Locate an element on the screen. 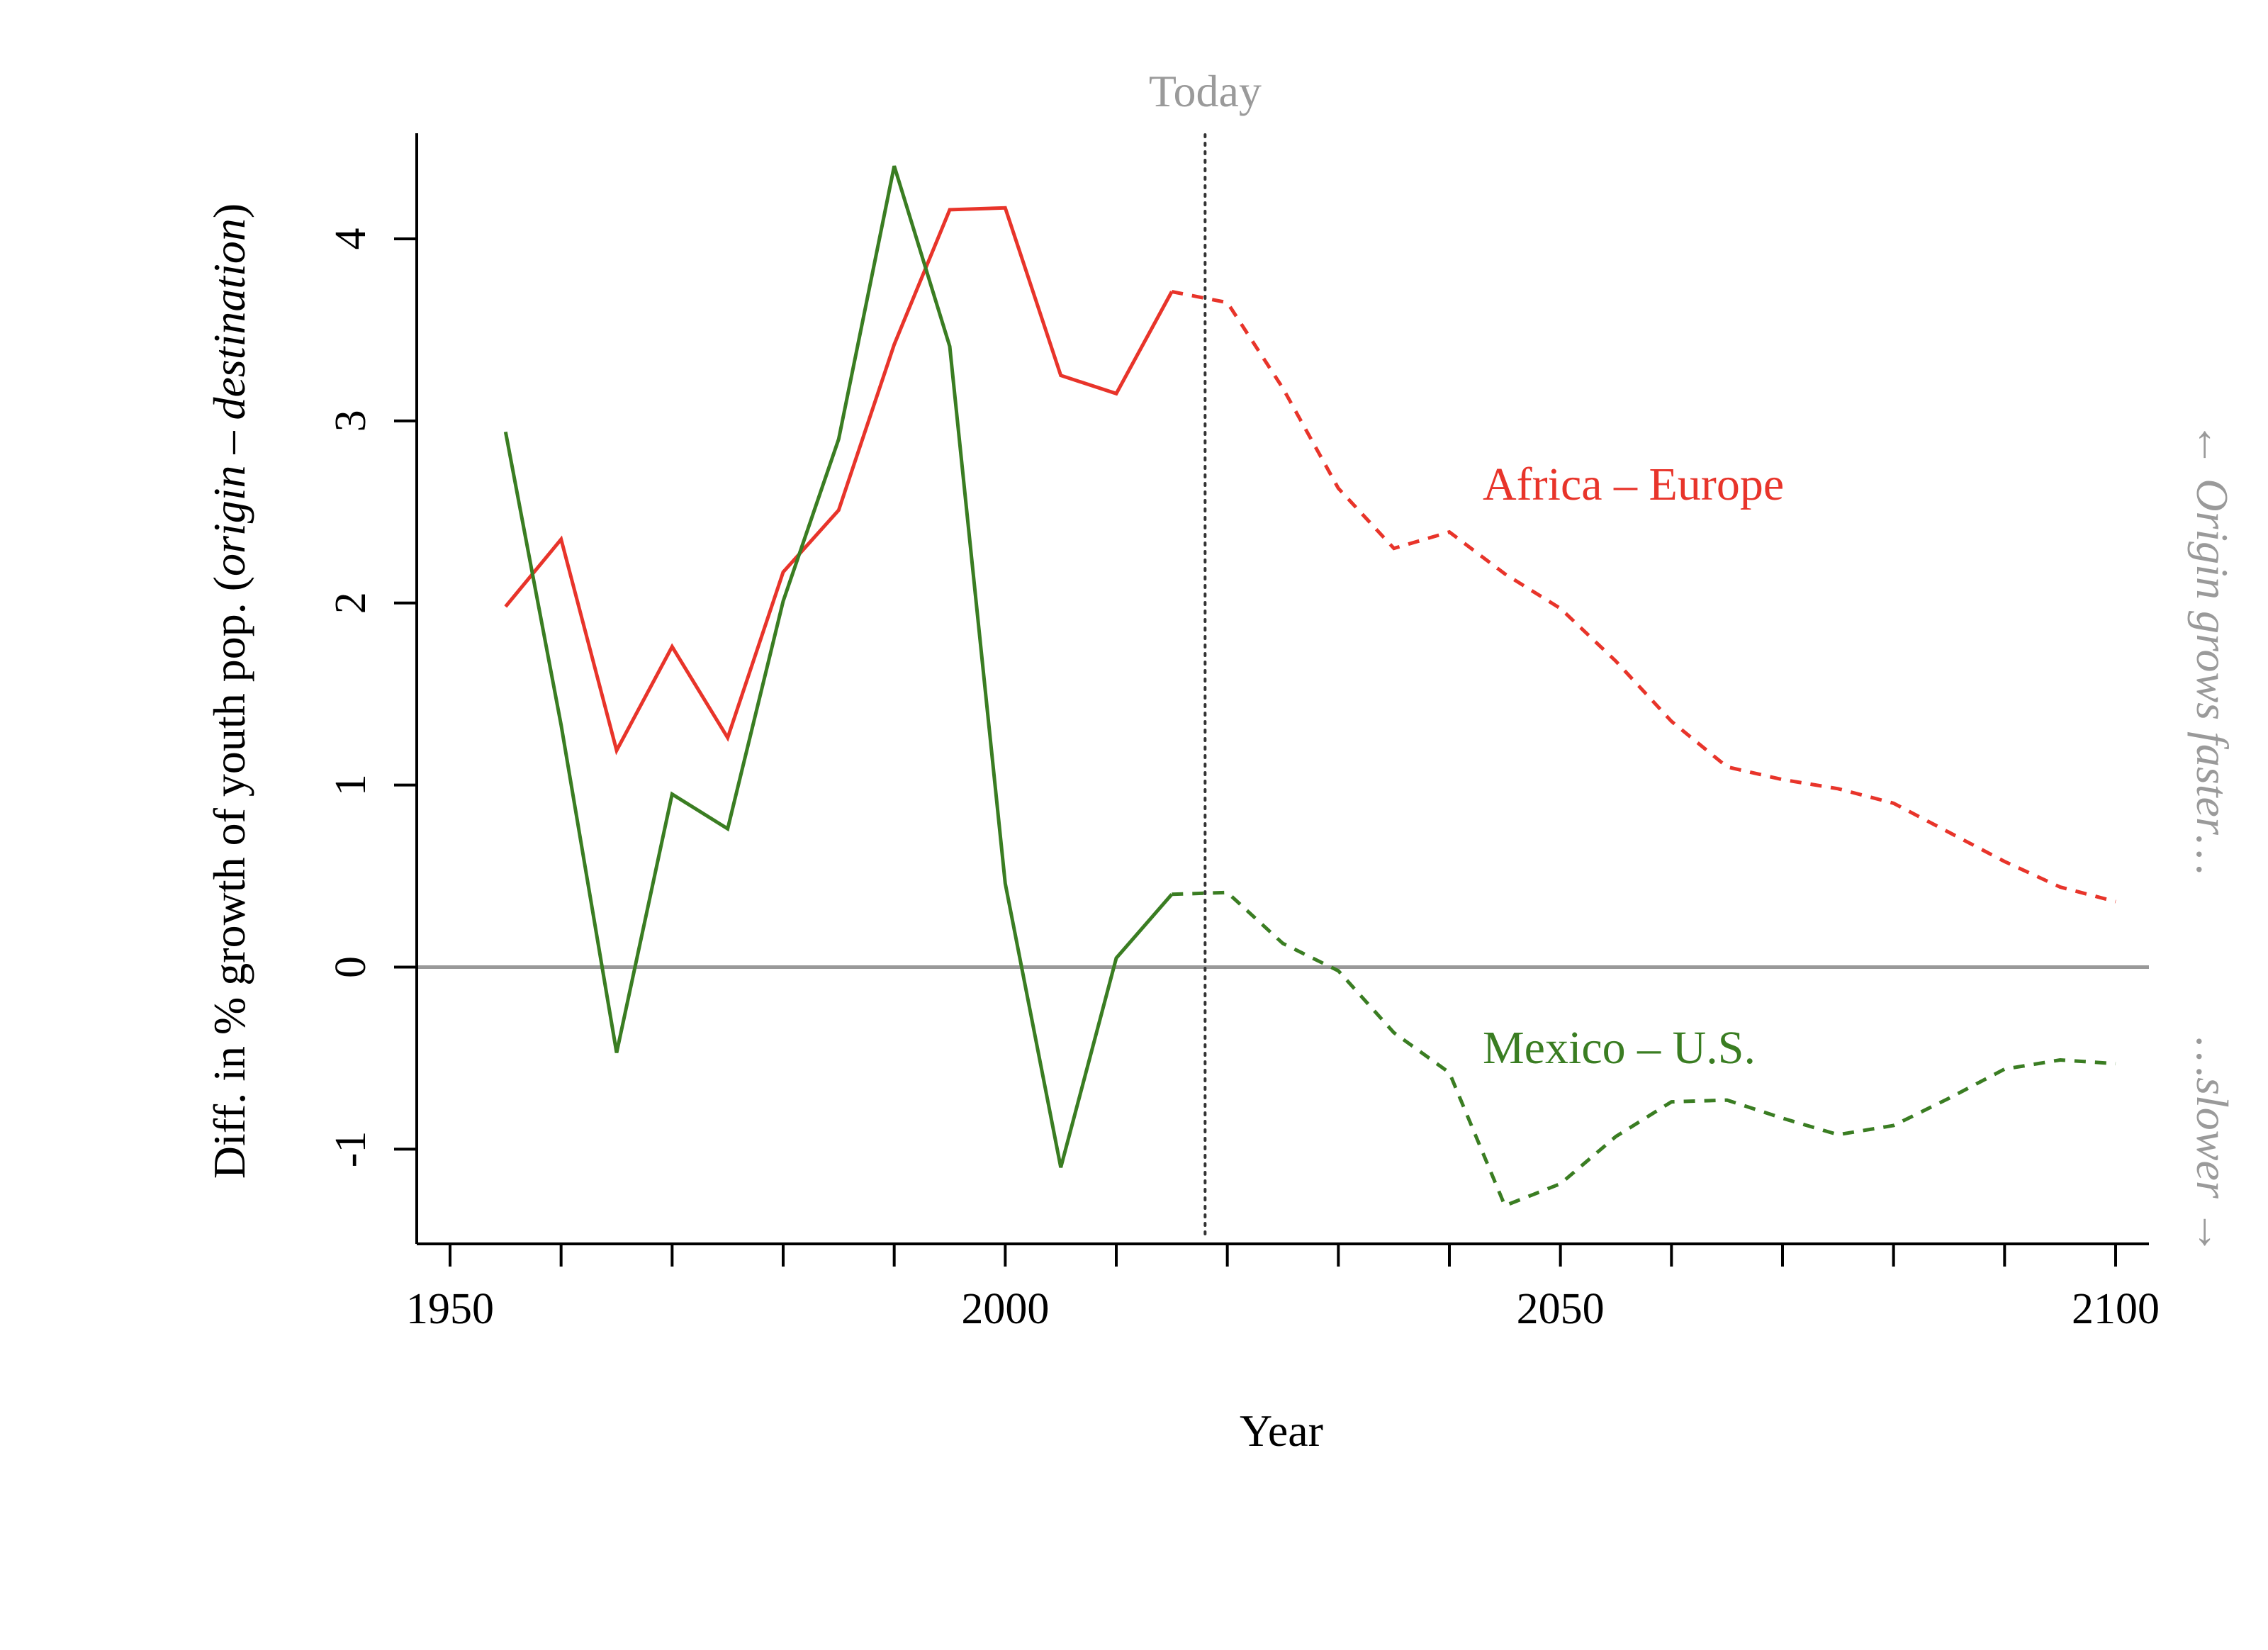  y-tick-label-1: 1 is located at coordinates (351, 785).